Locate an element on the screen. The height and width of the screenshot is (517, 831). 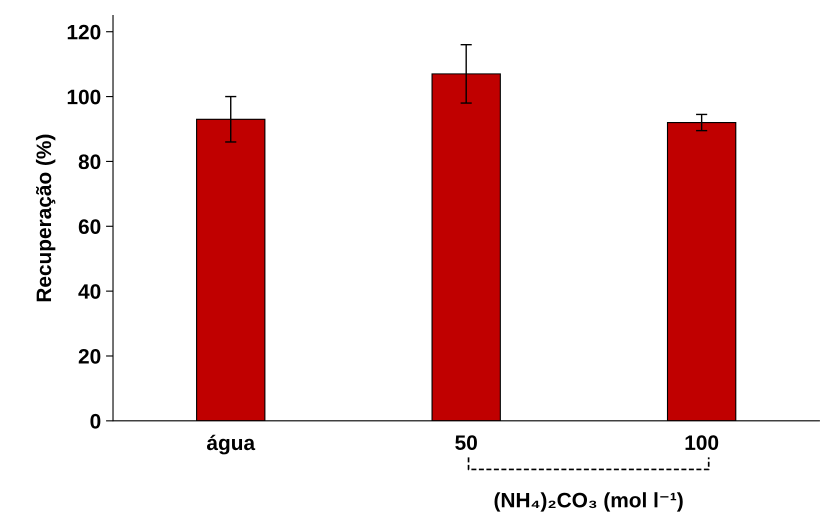
text: (NH₄)₂CO₃ (mol l⁻¹) is located at coordinates (588, 502).